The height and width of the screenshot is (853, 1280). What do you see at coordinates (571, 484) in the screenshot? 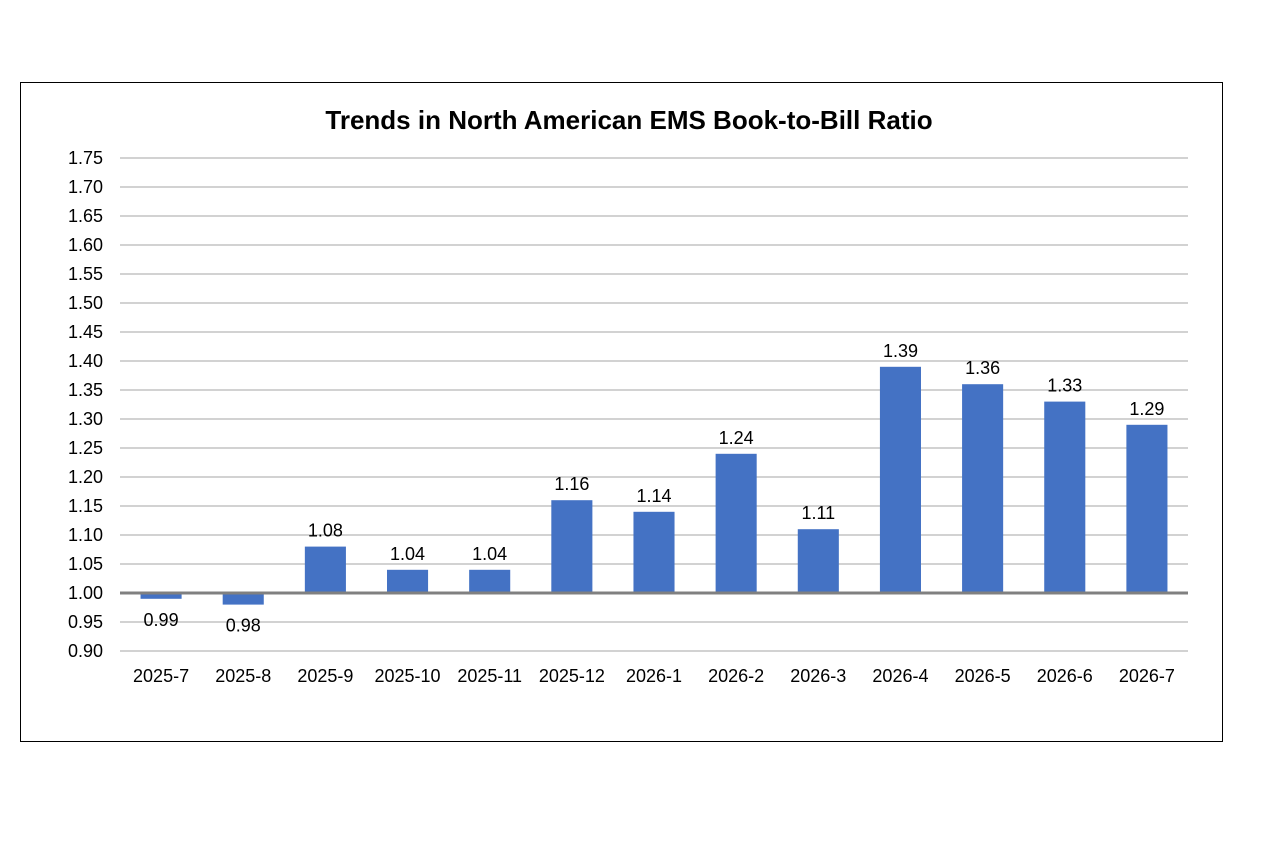
I see `data-label: 1.16` at bounding box center [571, 484].